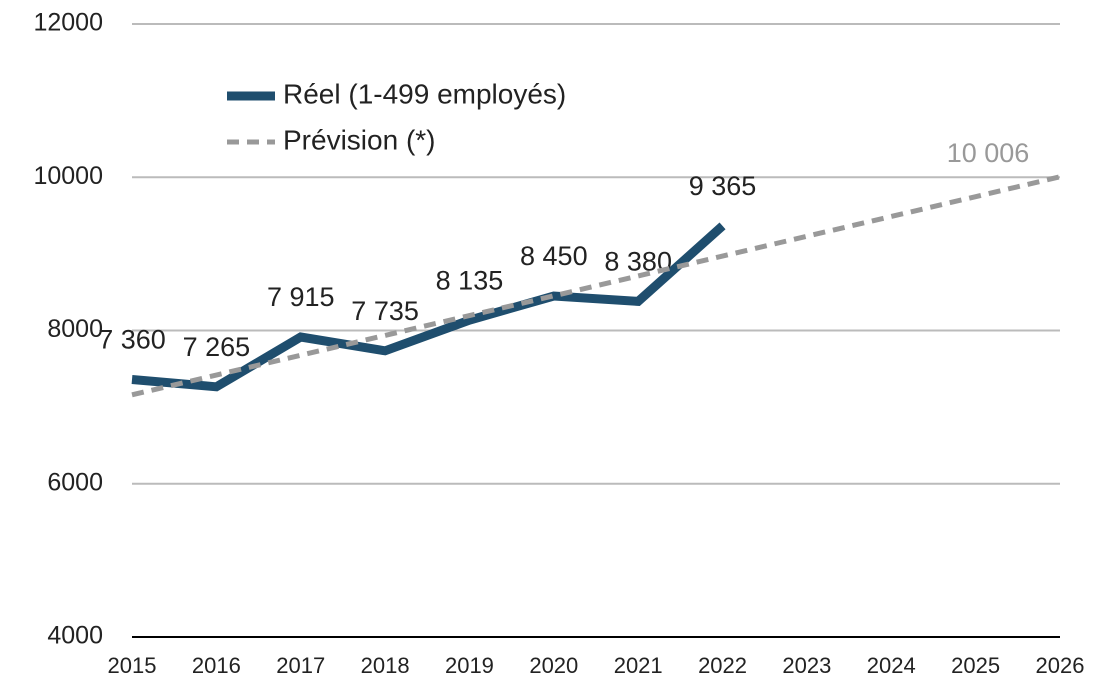 Image resolution: width=1112 pixels, height=684 pixels. Describe the element at coordinates (132, 340) in the screenshot. I see `data-label: 7 360` at that location.